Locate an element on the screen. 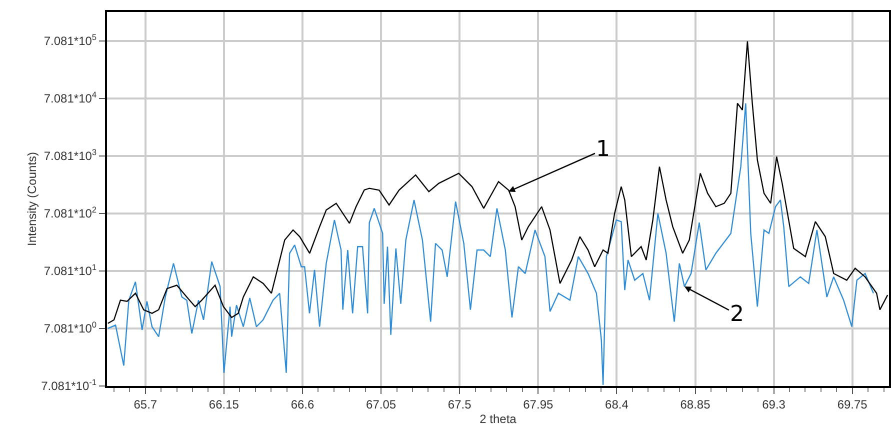 The height and width of the screenshot is (444, 891). y-tick-label: 7.081*10$^{0}$ is located at coordinates (70, 328).